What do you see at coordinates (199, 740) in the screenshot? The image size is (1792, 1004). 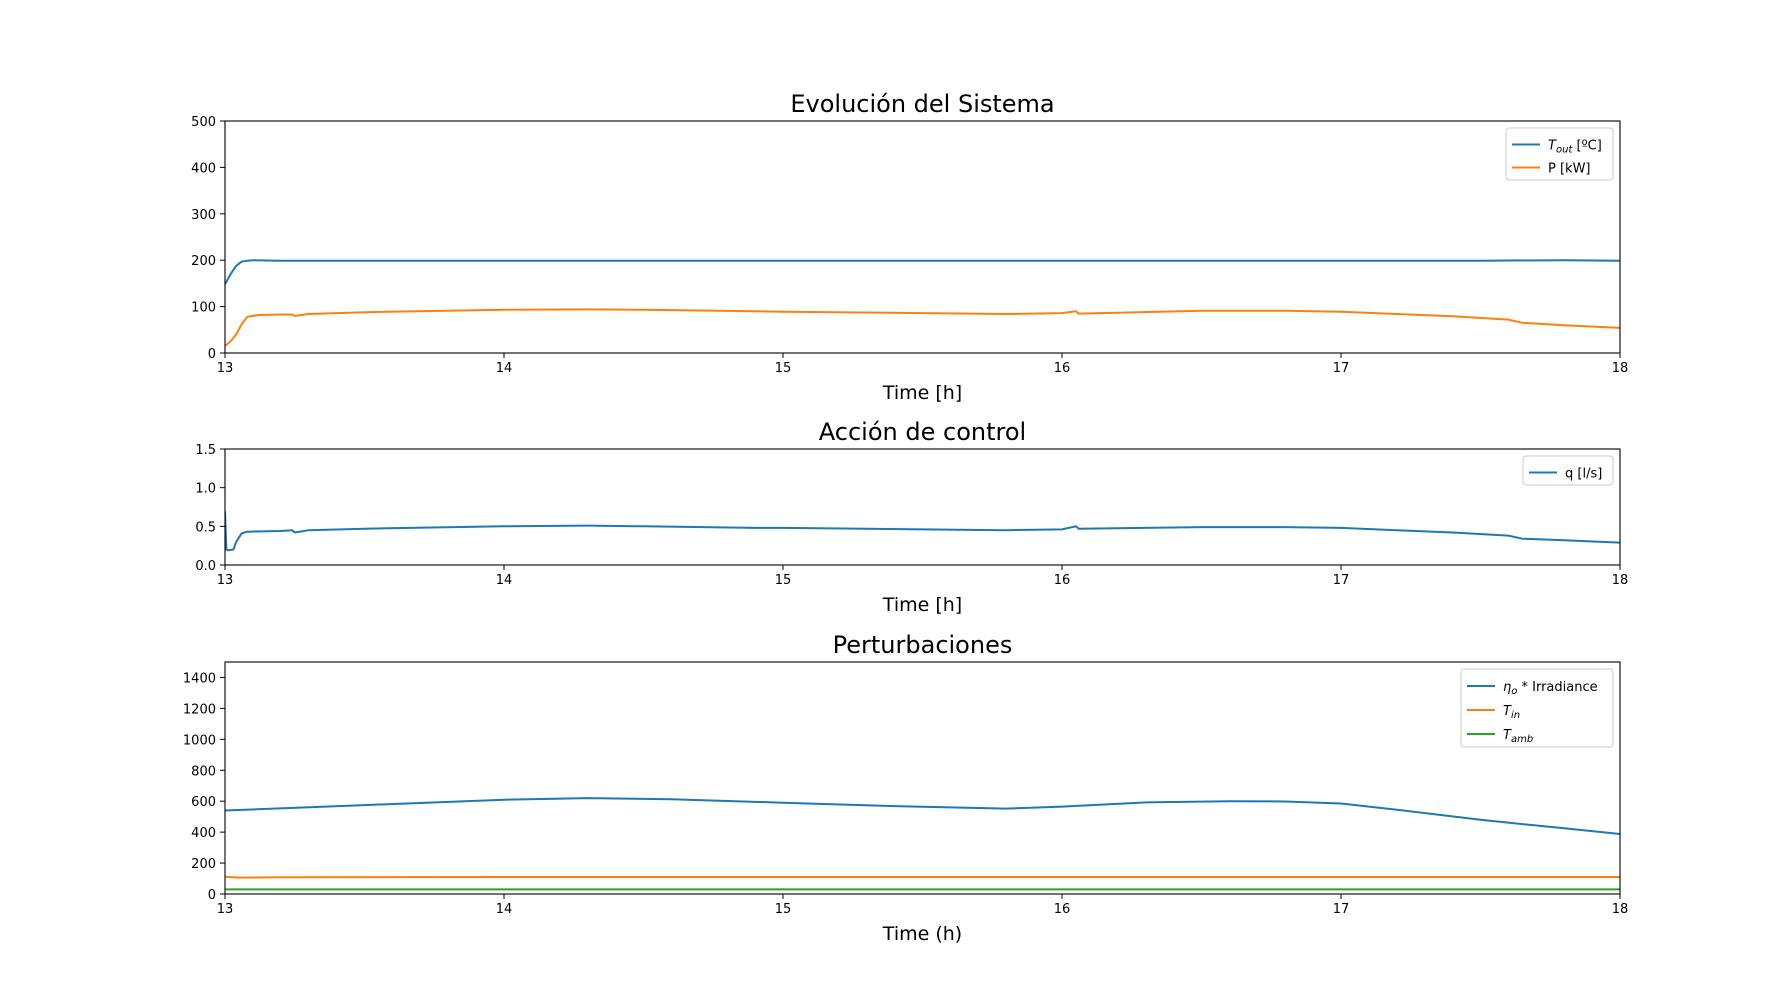 I see `y-tick-label: 1000` at bounding box center [199, 740].